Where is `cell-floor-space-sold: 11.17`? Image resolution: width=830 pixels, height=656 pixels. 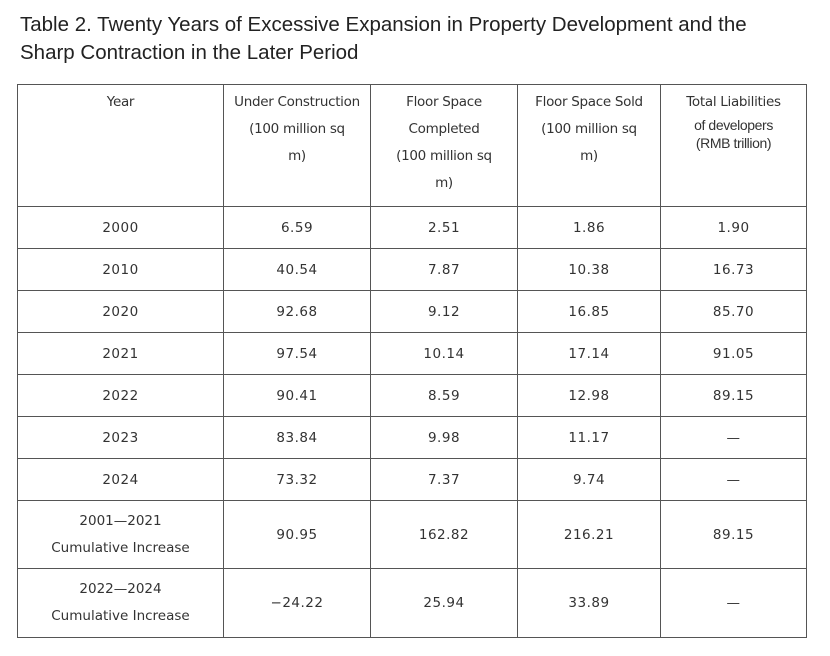 cell-floor-space-sold: 11.17 is located at coordinates (589, 437).